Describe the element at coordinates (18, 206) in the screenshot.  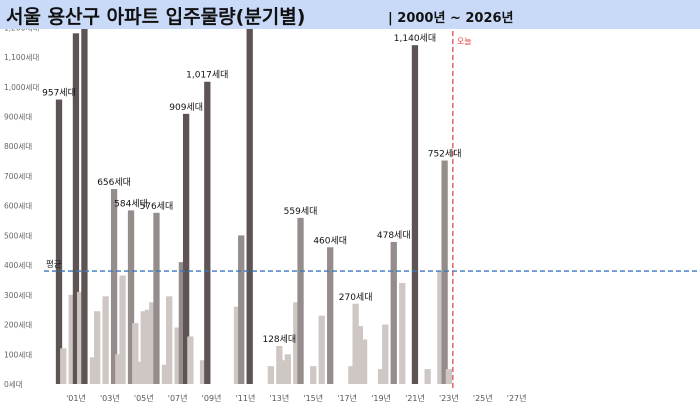
I see `y-tick-label: 600세대` at that location.